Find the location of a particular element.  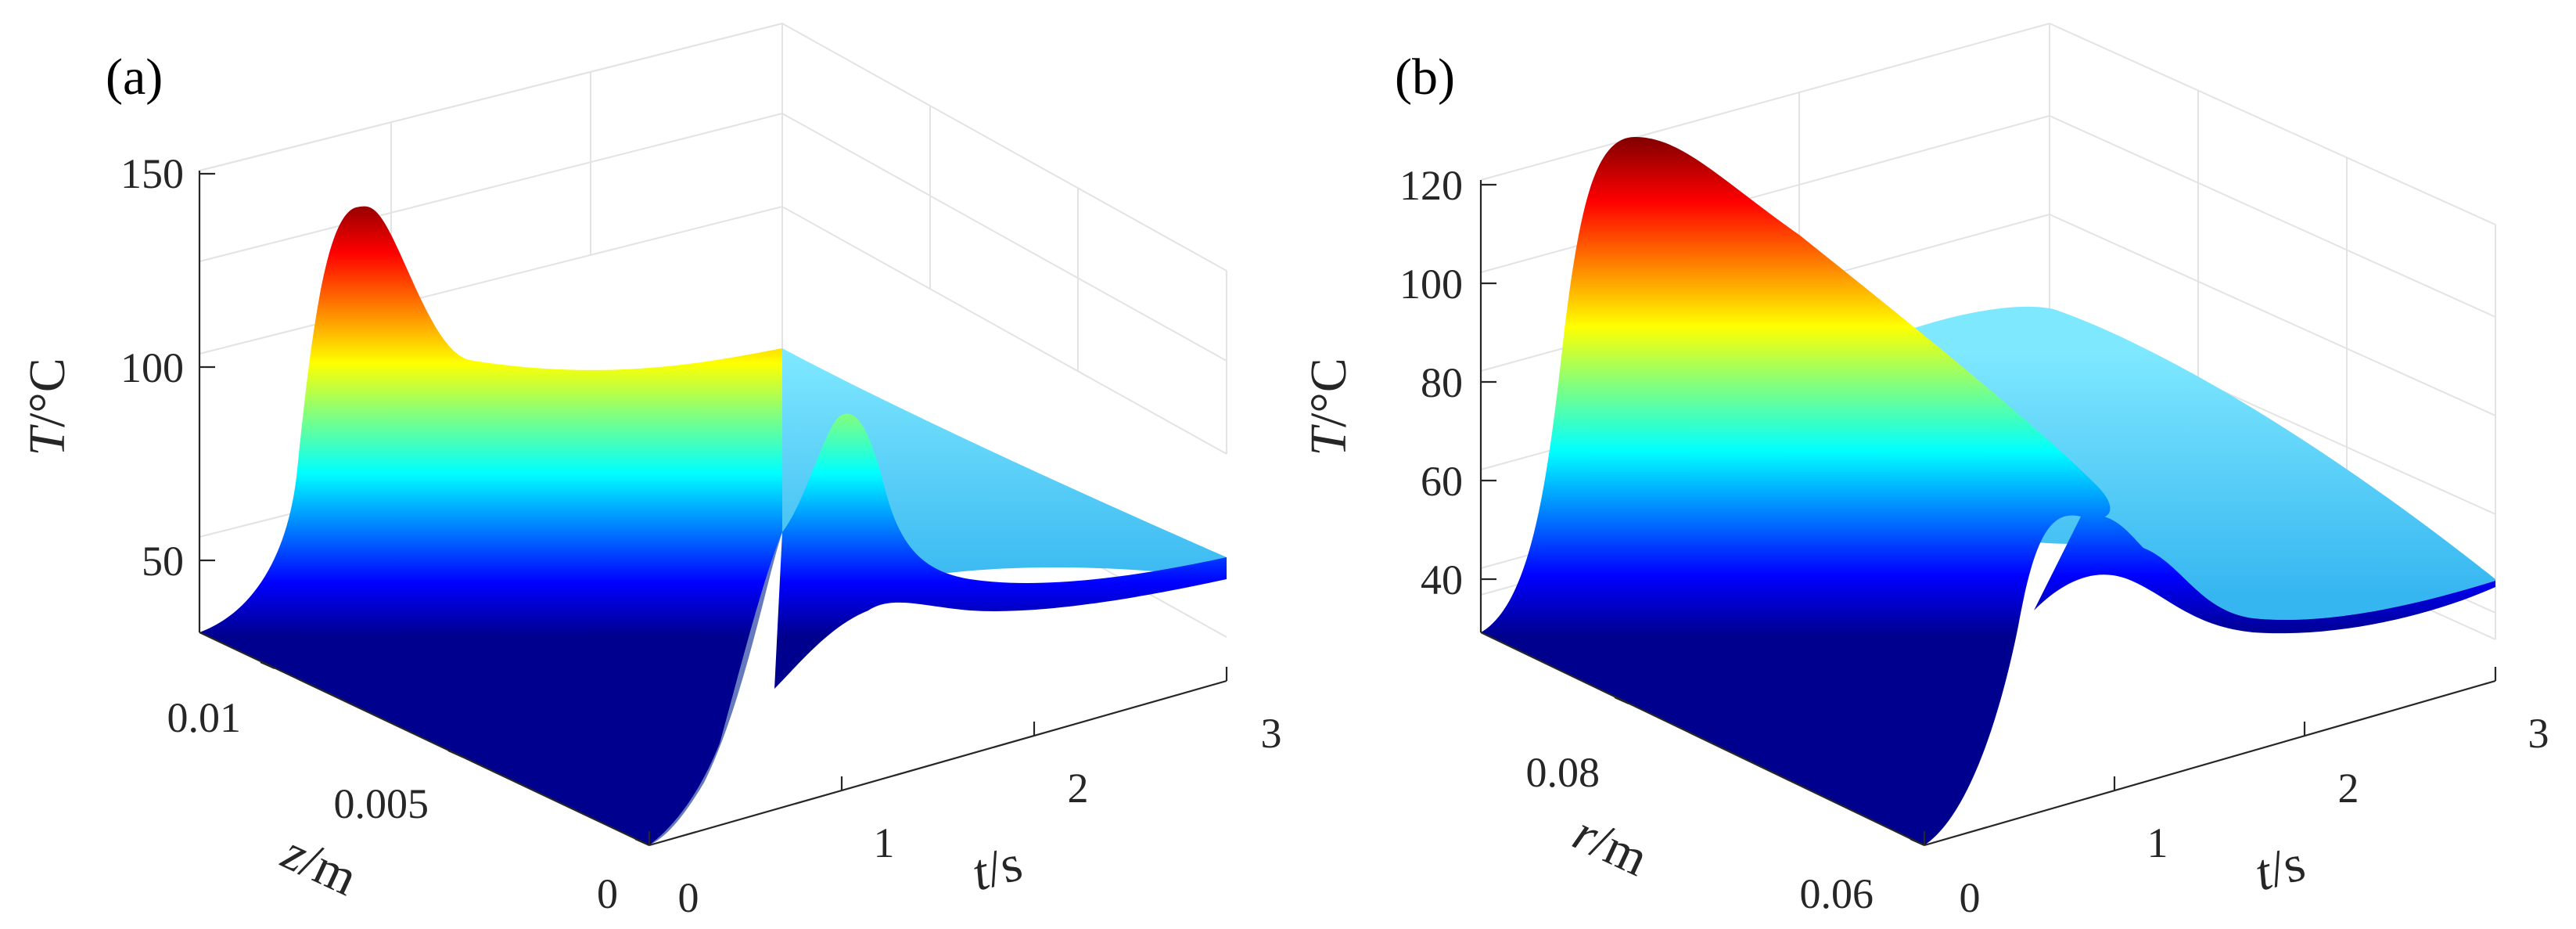

panel-b-zlabel: T/°C is located at coordinates (1328, 406).